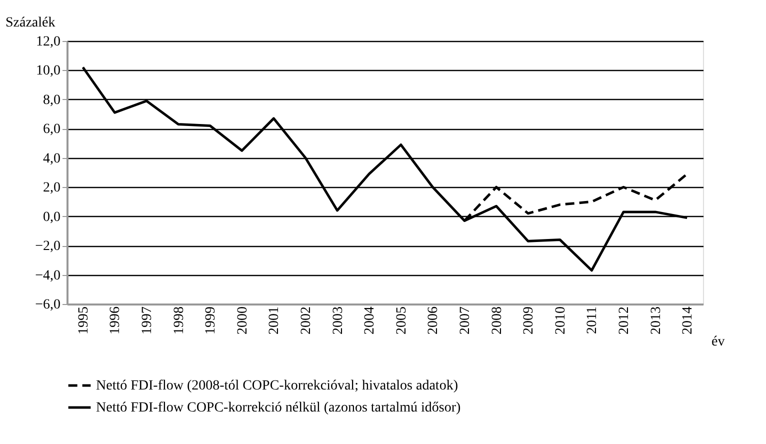 The width and height of the screenshot is (766, 444). I want to click on x-tick-label: 2007, so click(465, 320).